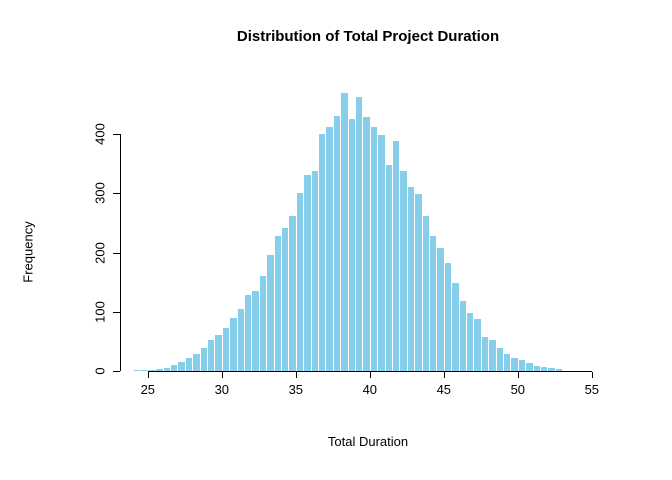 The width and height of the screenshot is (672, 480). Describe the element at coordinates (444, 389) in the screenshot. I see `x-tick-label: 45` at that location.